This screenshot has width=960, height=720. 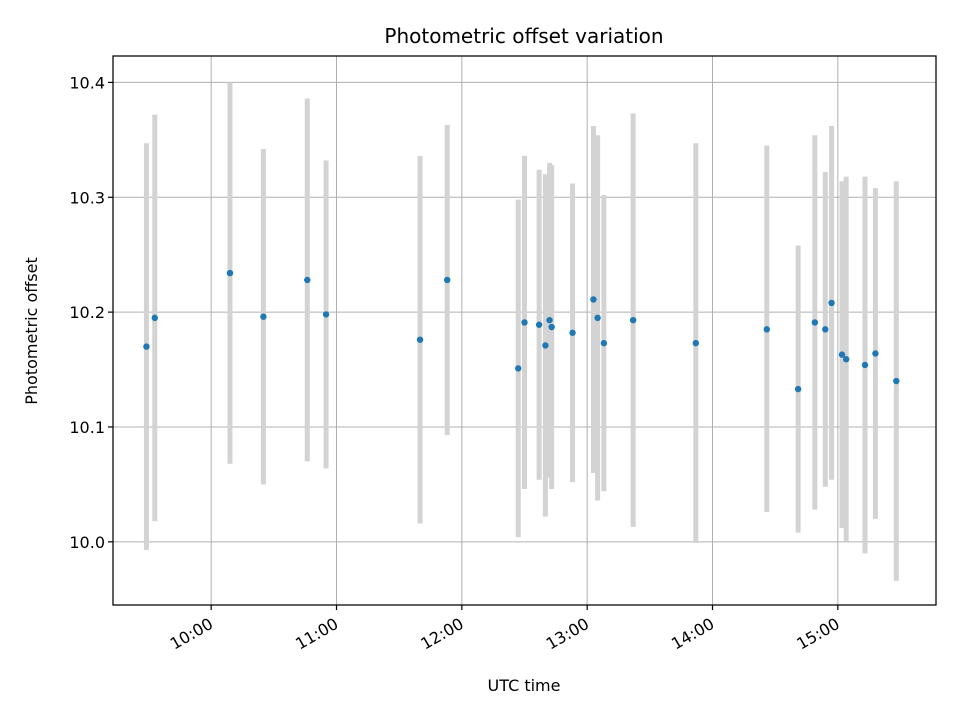 What do you see at coordinates (87, 197) in the screenshot?
I see `y-tick-label: 10.3` at bounding box center [87, 197].